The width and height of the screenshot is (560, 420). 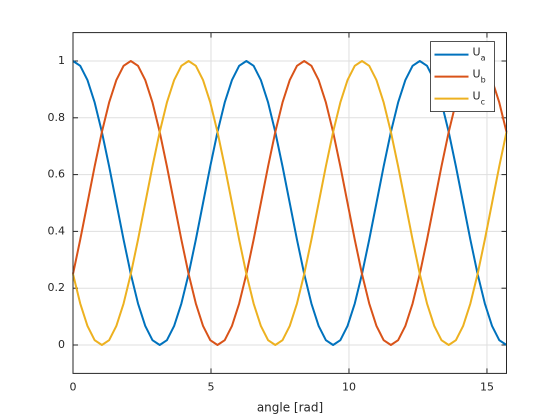 I want to click on x-tick-label: 10, so click(x=349, y=386).